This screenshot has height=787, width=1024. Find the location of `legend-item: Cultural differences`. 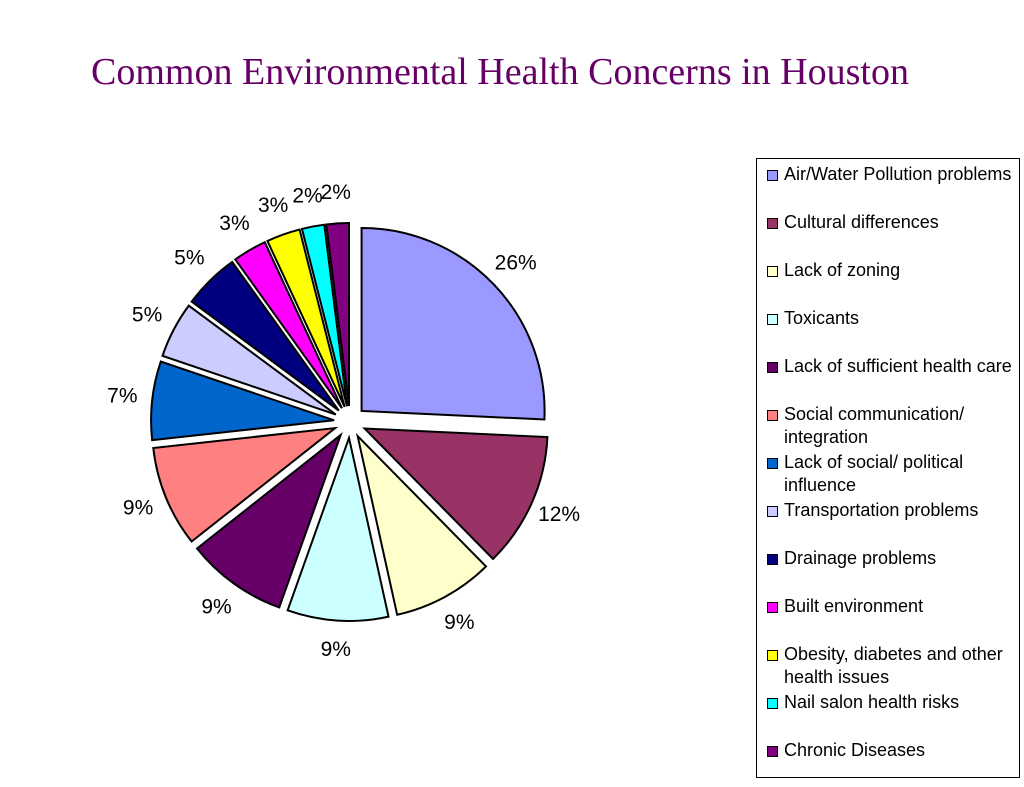

legend-item: Cultural differences is located at coordinates (890, 235).